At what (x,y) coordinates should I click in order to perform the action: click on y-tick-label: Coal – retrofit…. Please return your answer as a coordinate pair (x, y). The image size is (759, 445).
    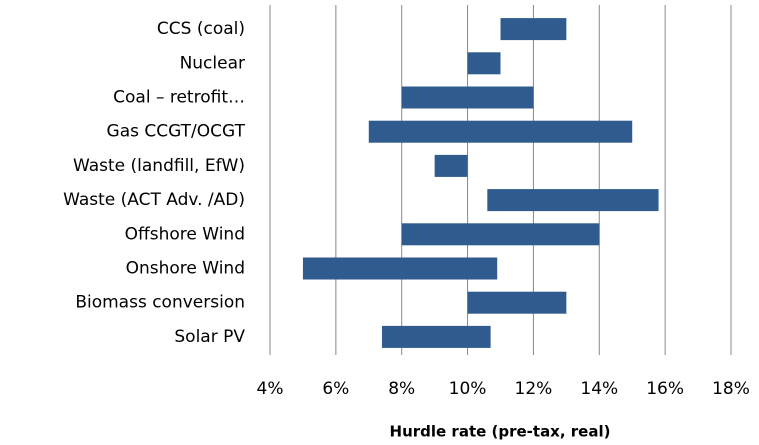
    Looking at the image, I should click on (179, 98).